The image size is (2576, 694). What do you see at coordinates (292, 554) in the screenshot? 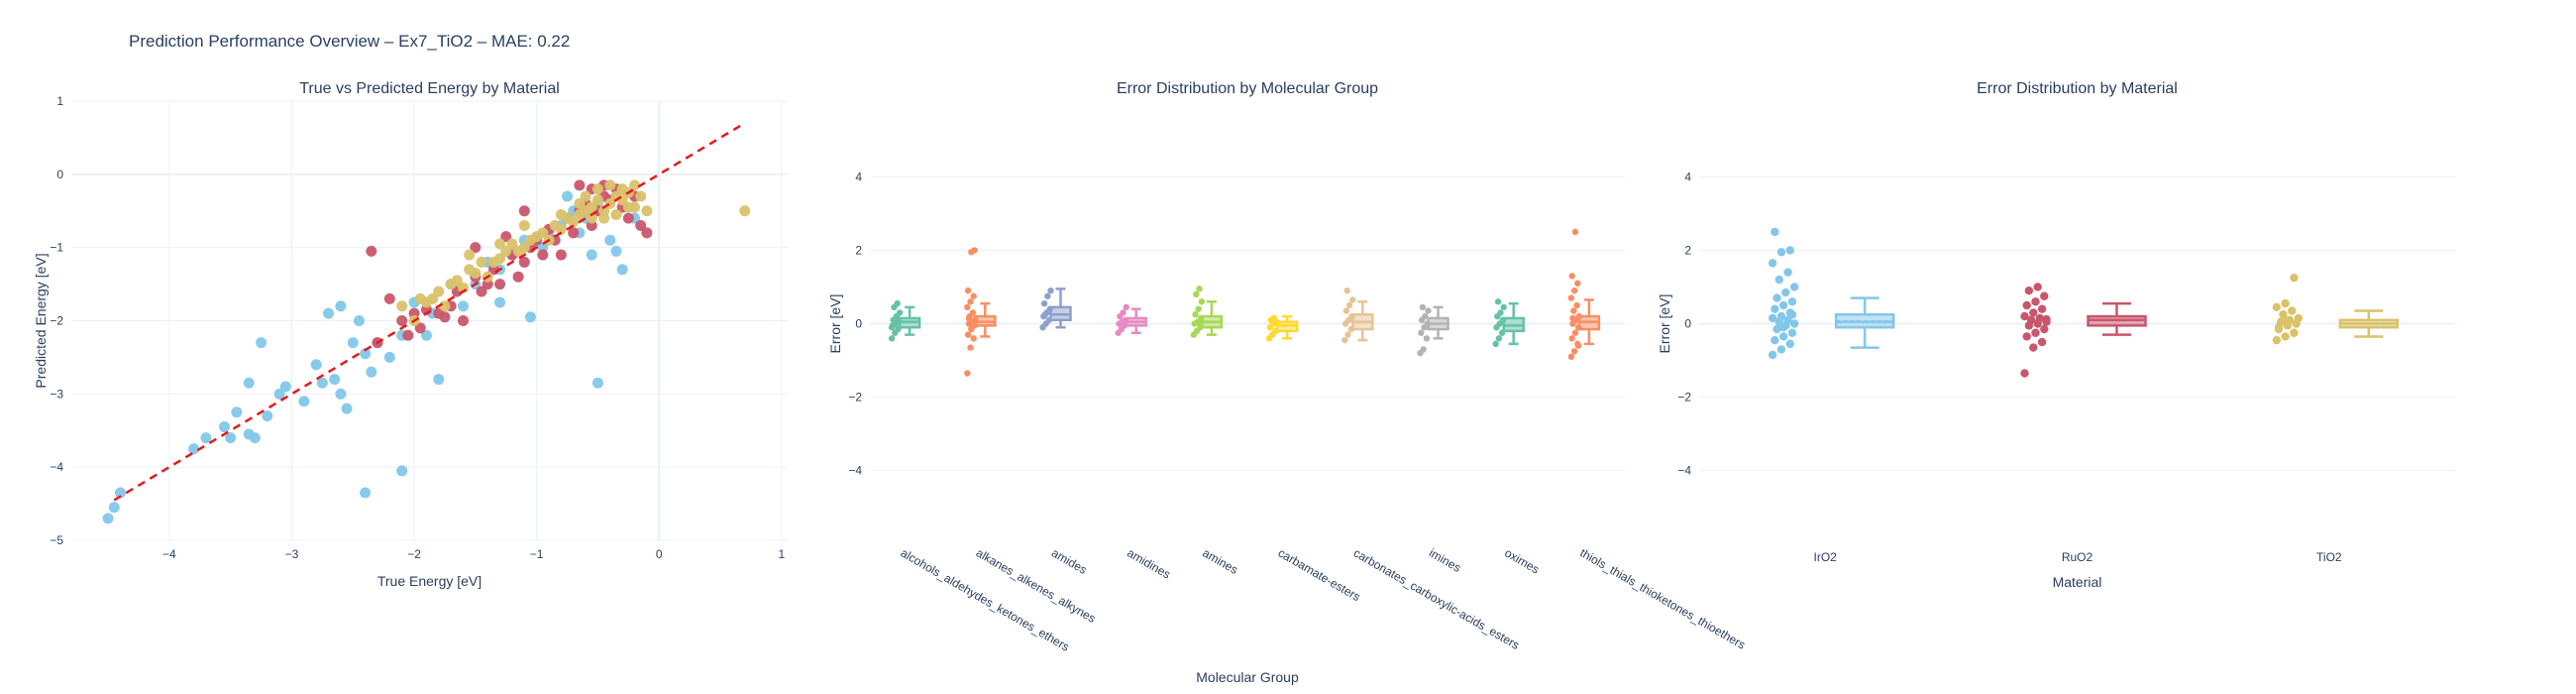
I see `x-tick-label: −3` at bounding box center [292, 554].